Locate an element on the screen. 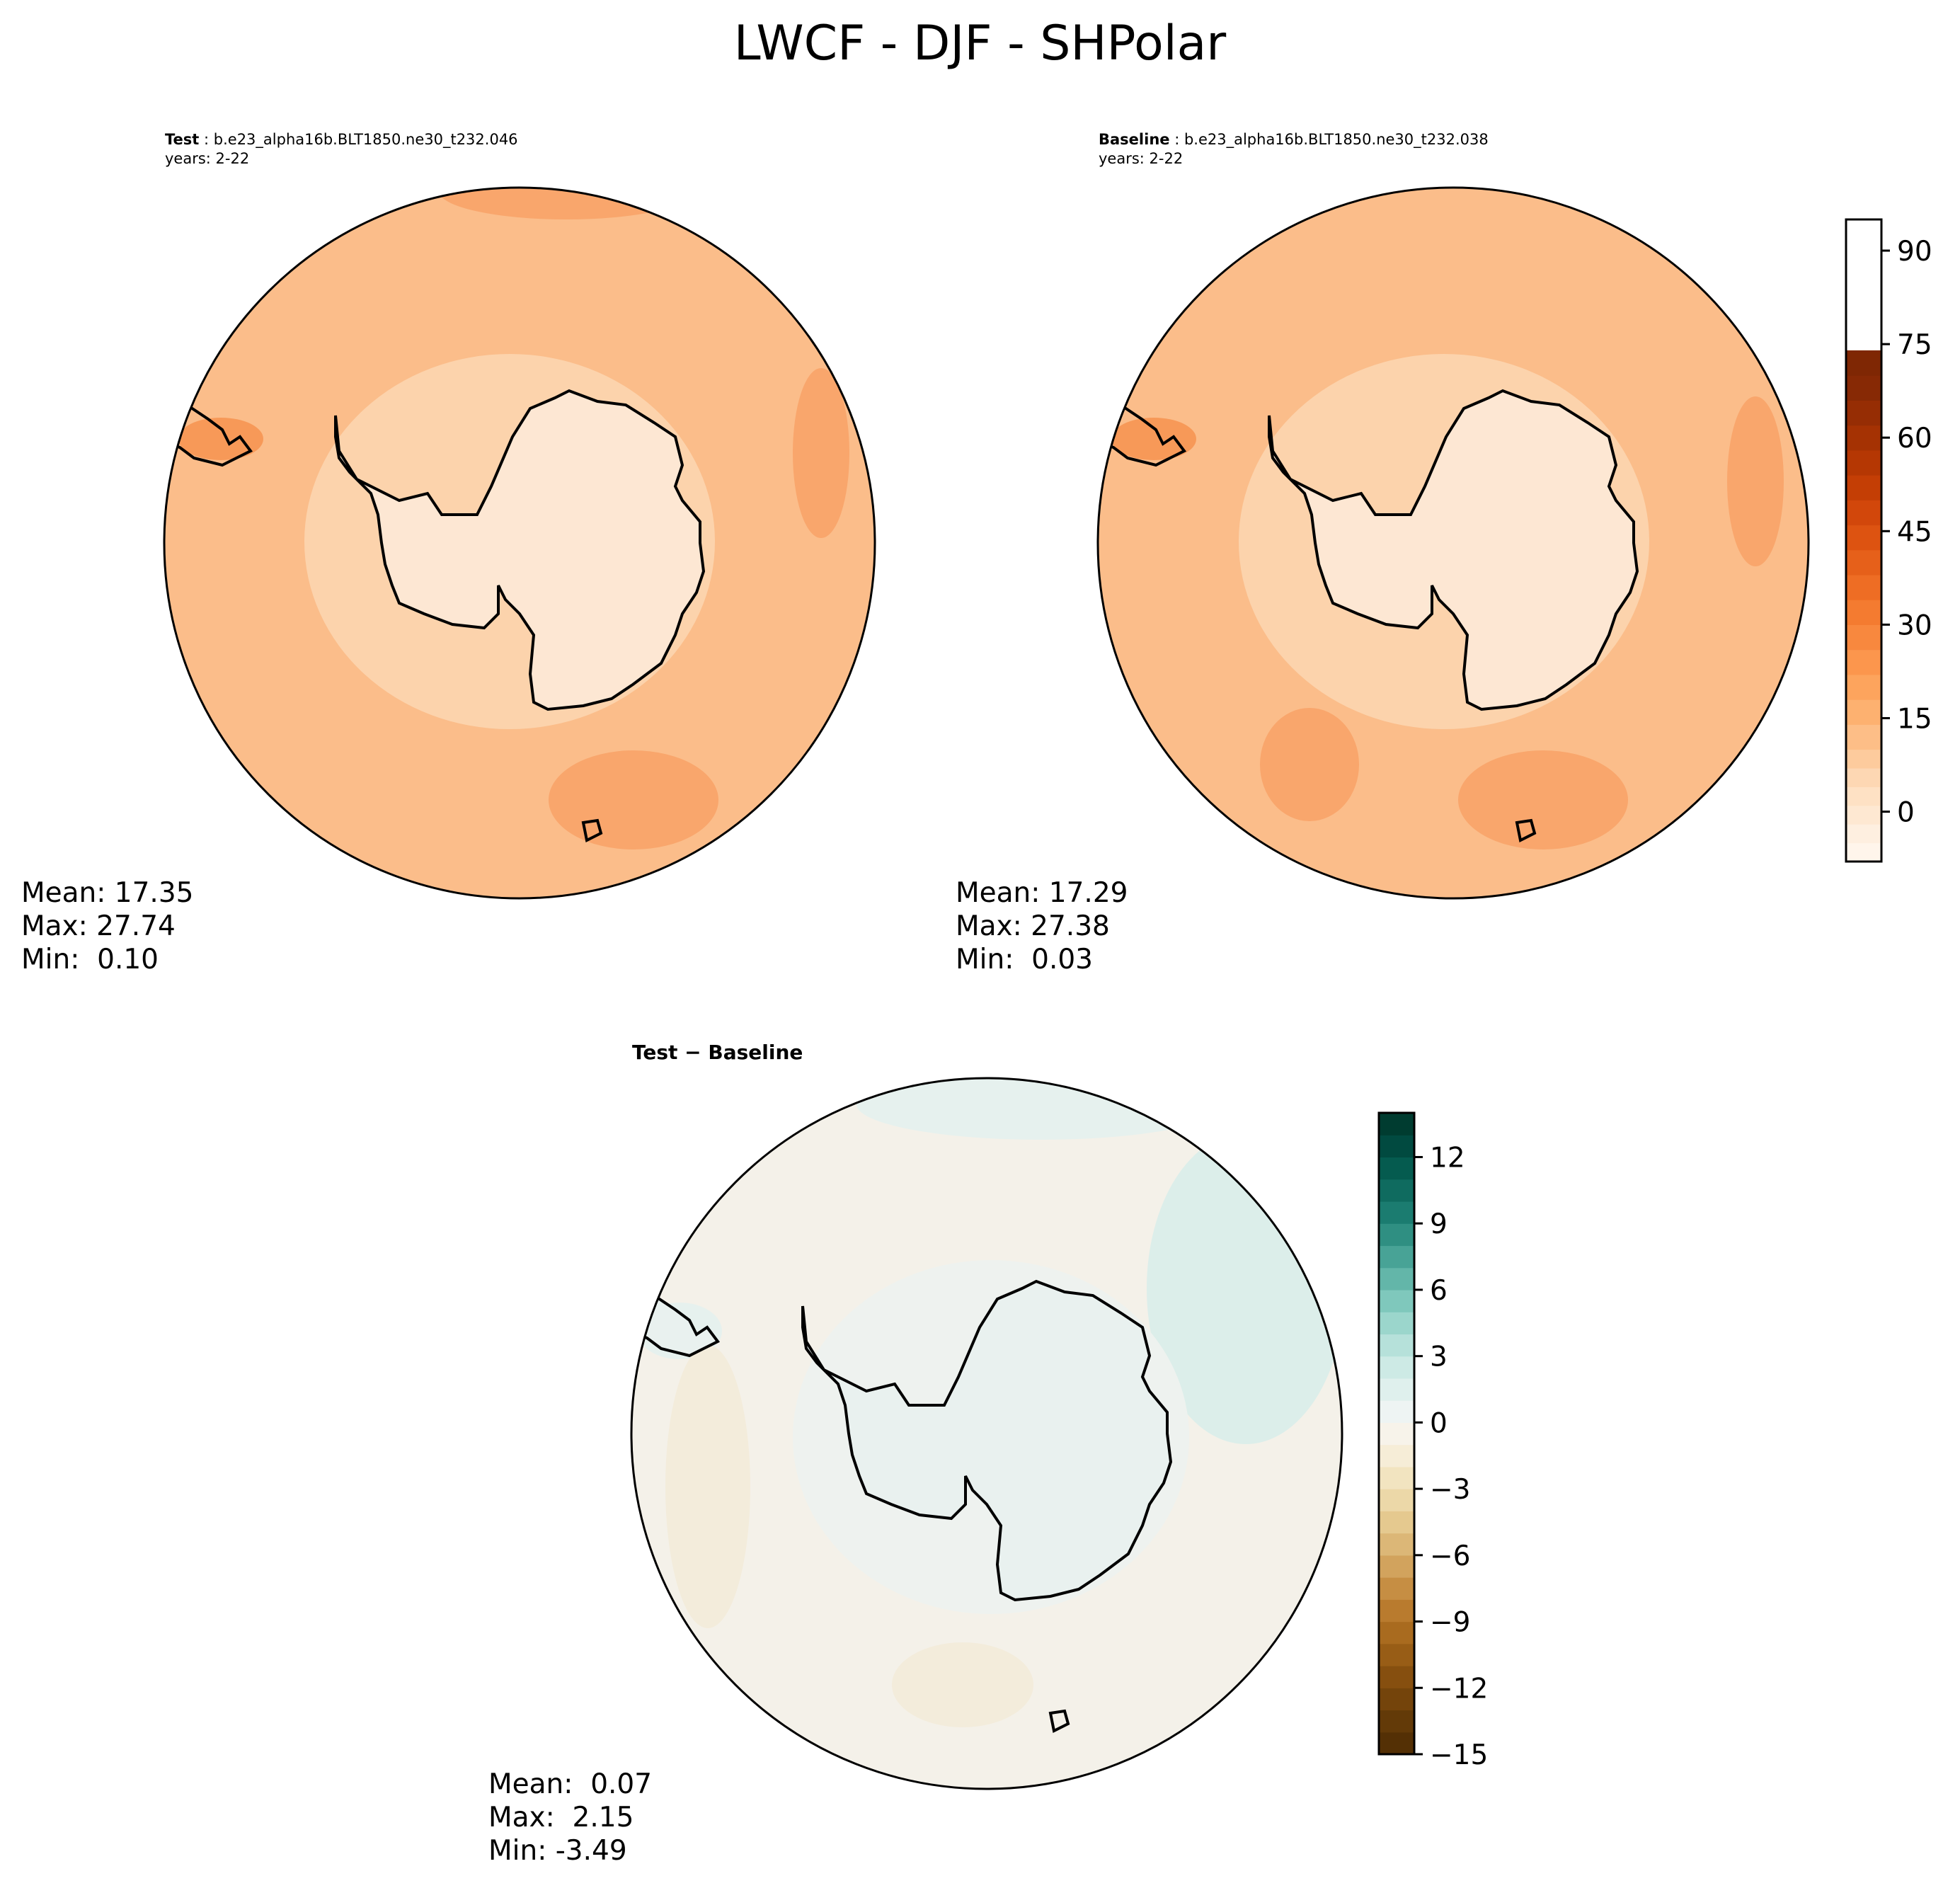  difference-map is located at coordinates (986, 1433).